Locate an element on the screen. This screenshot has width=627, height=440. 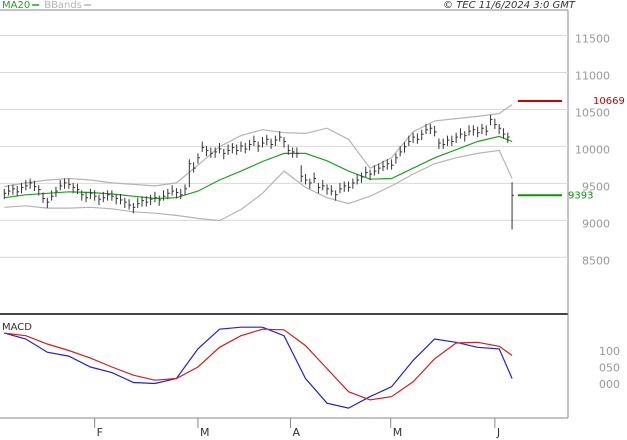
x-tick-label: A is located at coordinates (296, 432).